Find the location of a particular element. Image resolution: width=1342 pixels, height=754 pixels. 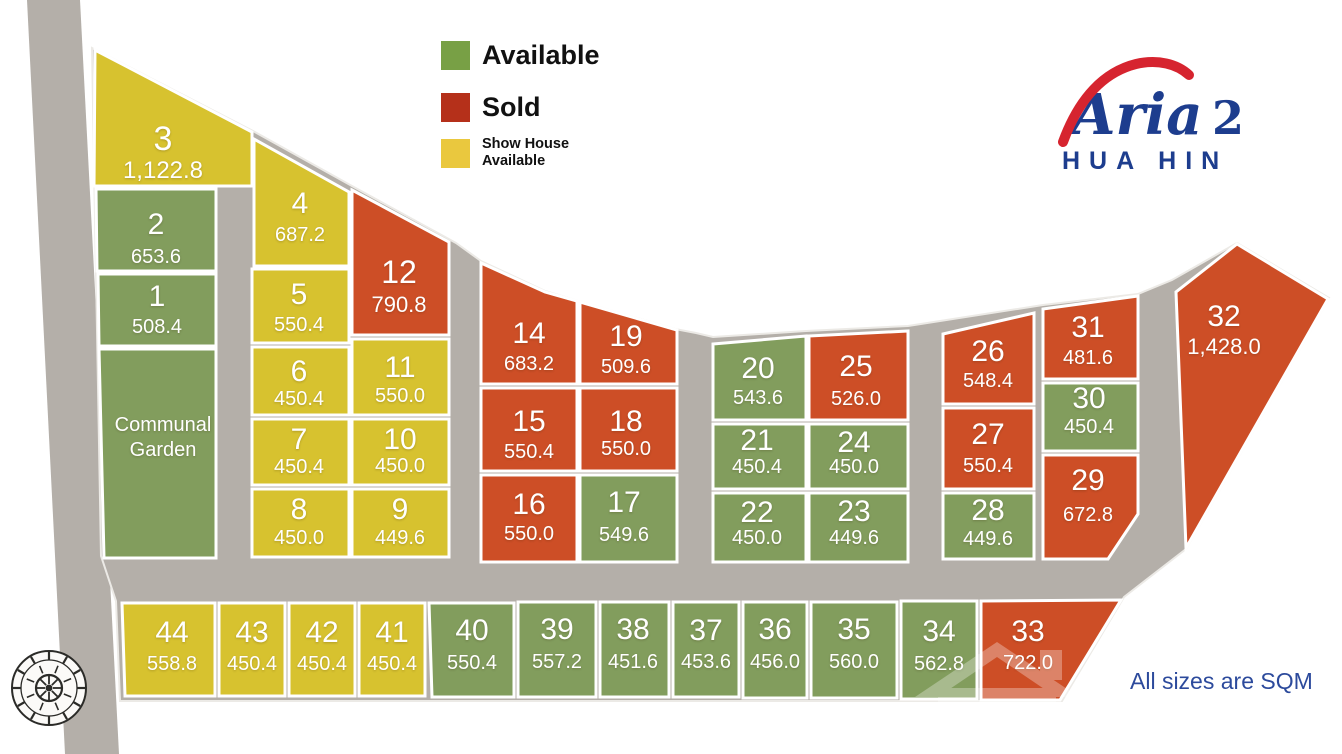

plot-2-size: 653.6 is located at coordinates (156, 257).